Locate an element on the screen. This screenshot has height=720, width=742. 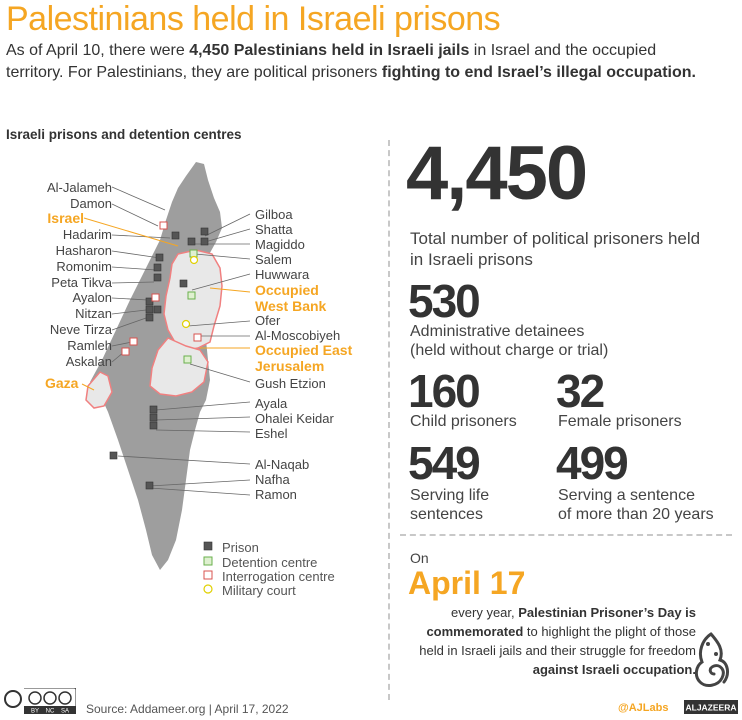
label-nitzan: Nitzan is located at coordinates (93, 313).